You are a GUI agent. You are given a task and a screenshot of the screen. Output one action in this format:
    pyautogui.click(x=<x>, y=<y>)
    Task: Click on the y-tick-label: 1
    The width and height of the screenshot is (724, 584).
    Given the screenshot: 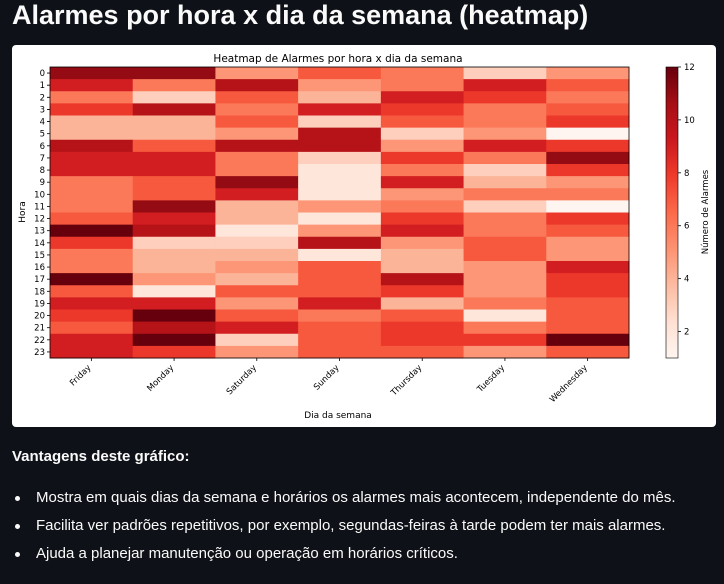 What is the action you would take?
    pyautogui.click(x=42, y=86)
    